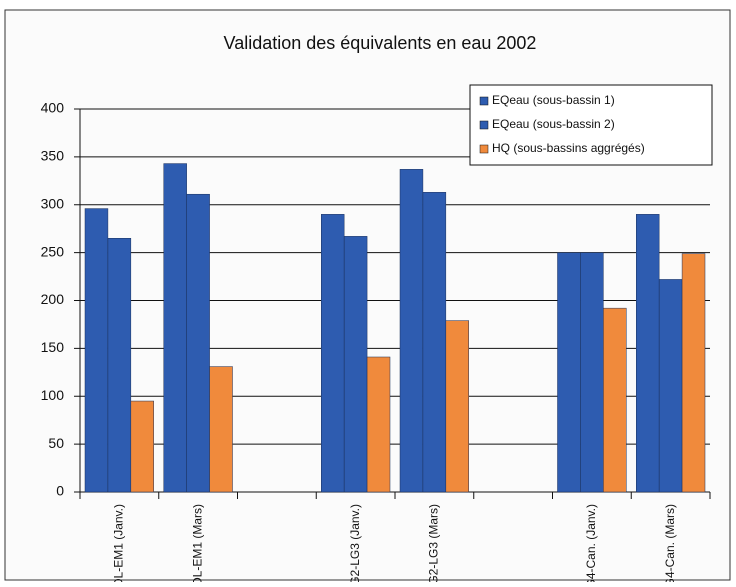  What do you see at coordinates (670, 543) in the screenshot?
I see `x-tick-label: LG4-Can. (Mars)` at bounding box center [670, 543].